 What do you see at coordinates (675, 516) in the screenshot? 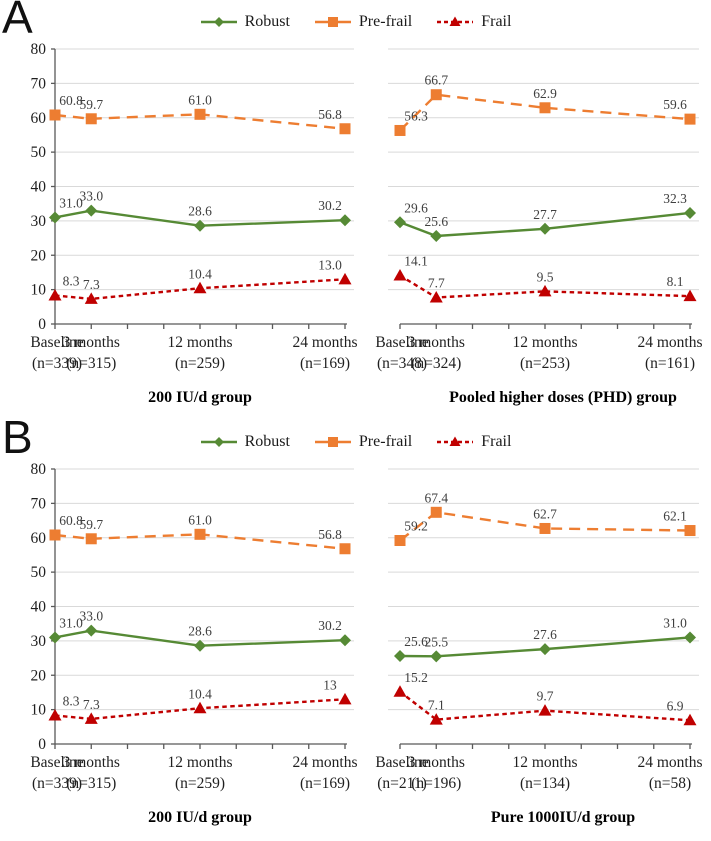
I see `data-label: 62.1` at bounding box center [675, 516].